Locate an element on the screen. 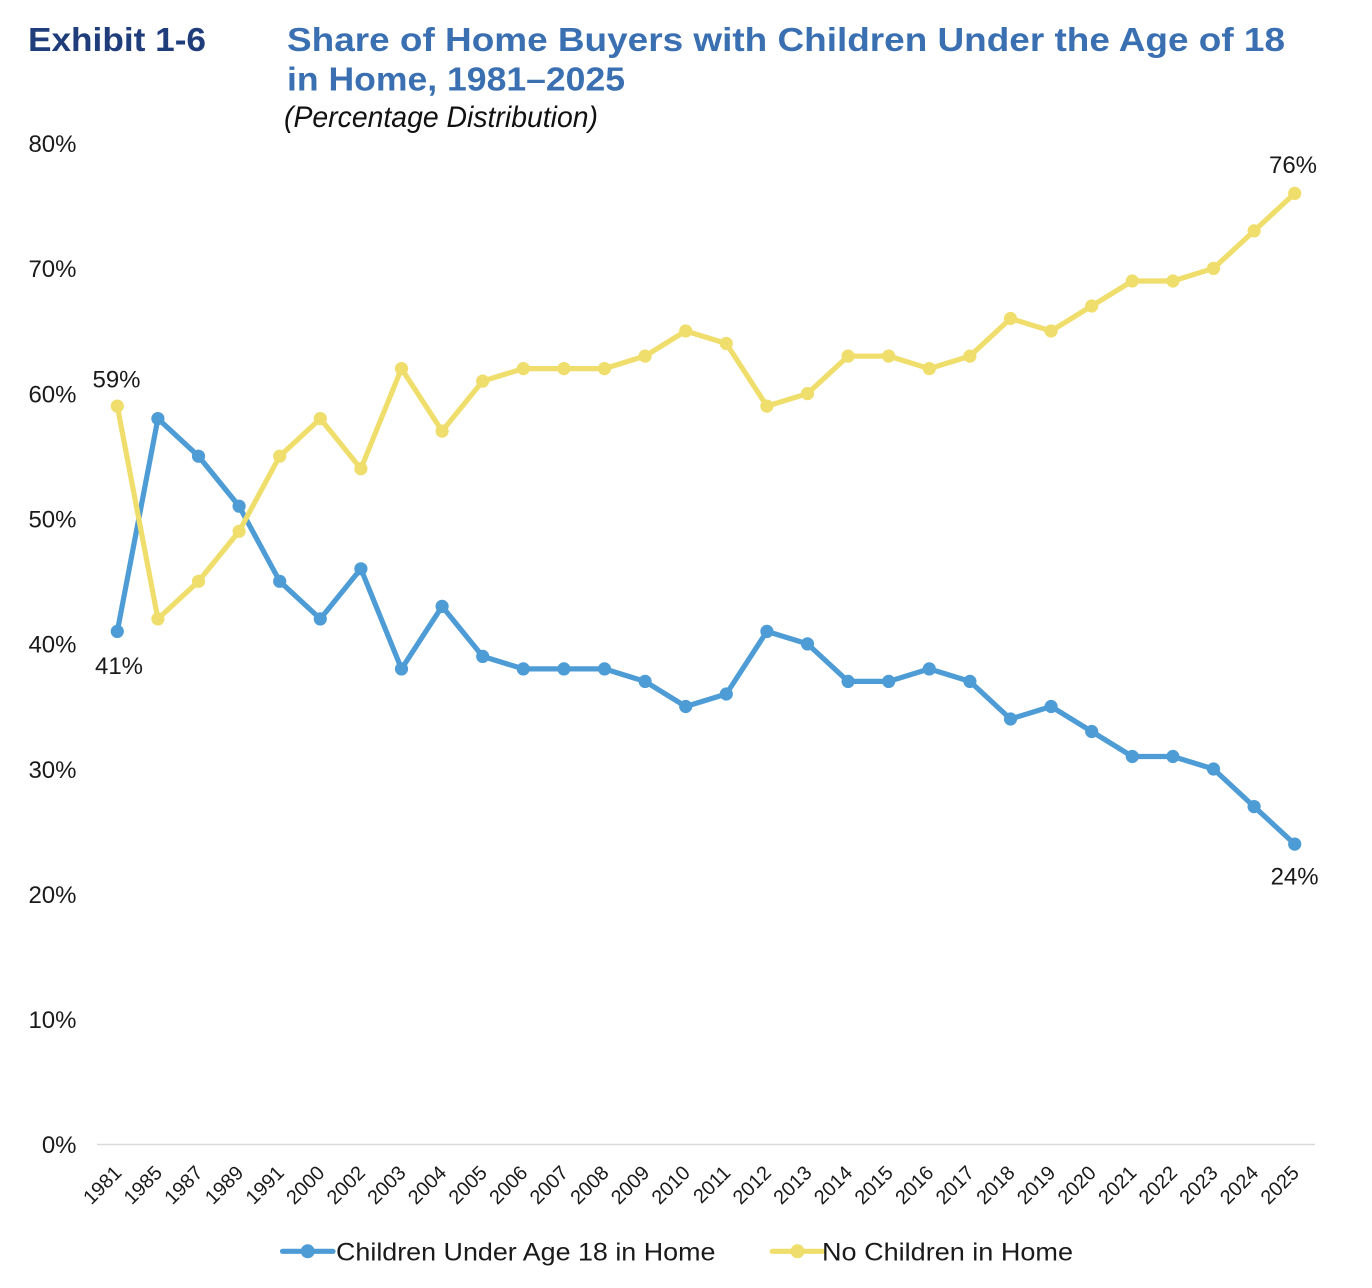 The image size is (1372, 1288). svg-text: 80% is located at coordinates (52, 144).